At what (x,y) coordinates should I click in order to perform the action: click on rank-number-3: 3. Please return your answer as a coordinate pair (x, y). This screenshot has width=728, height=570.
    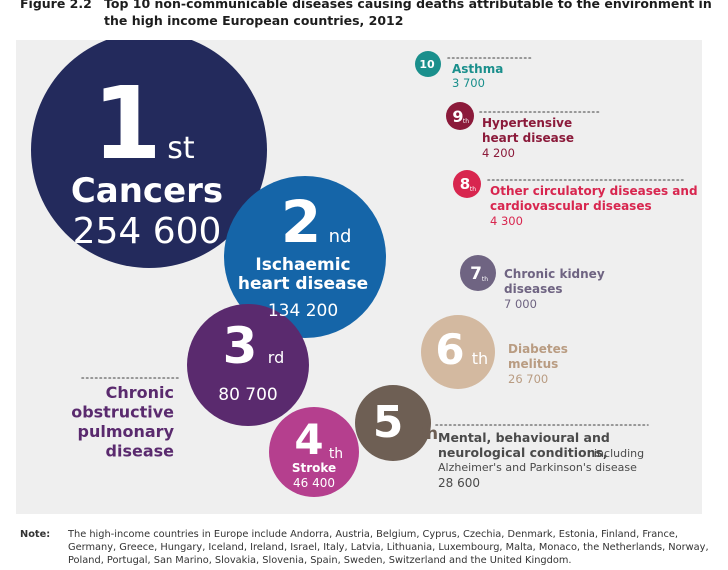
    Looking at the image, I should click on (240, 346).